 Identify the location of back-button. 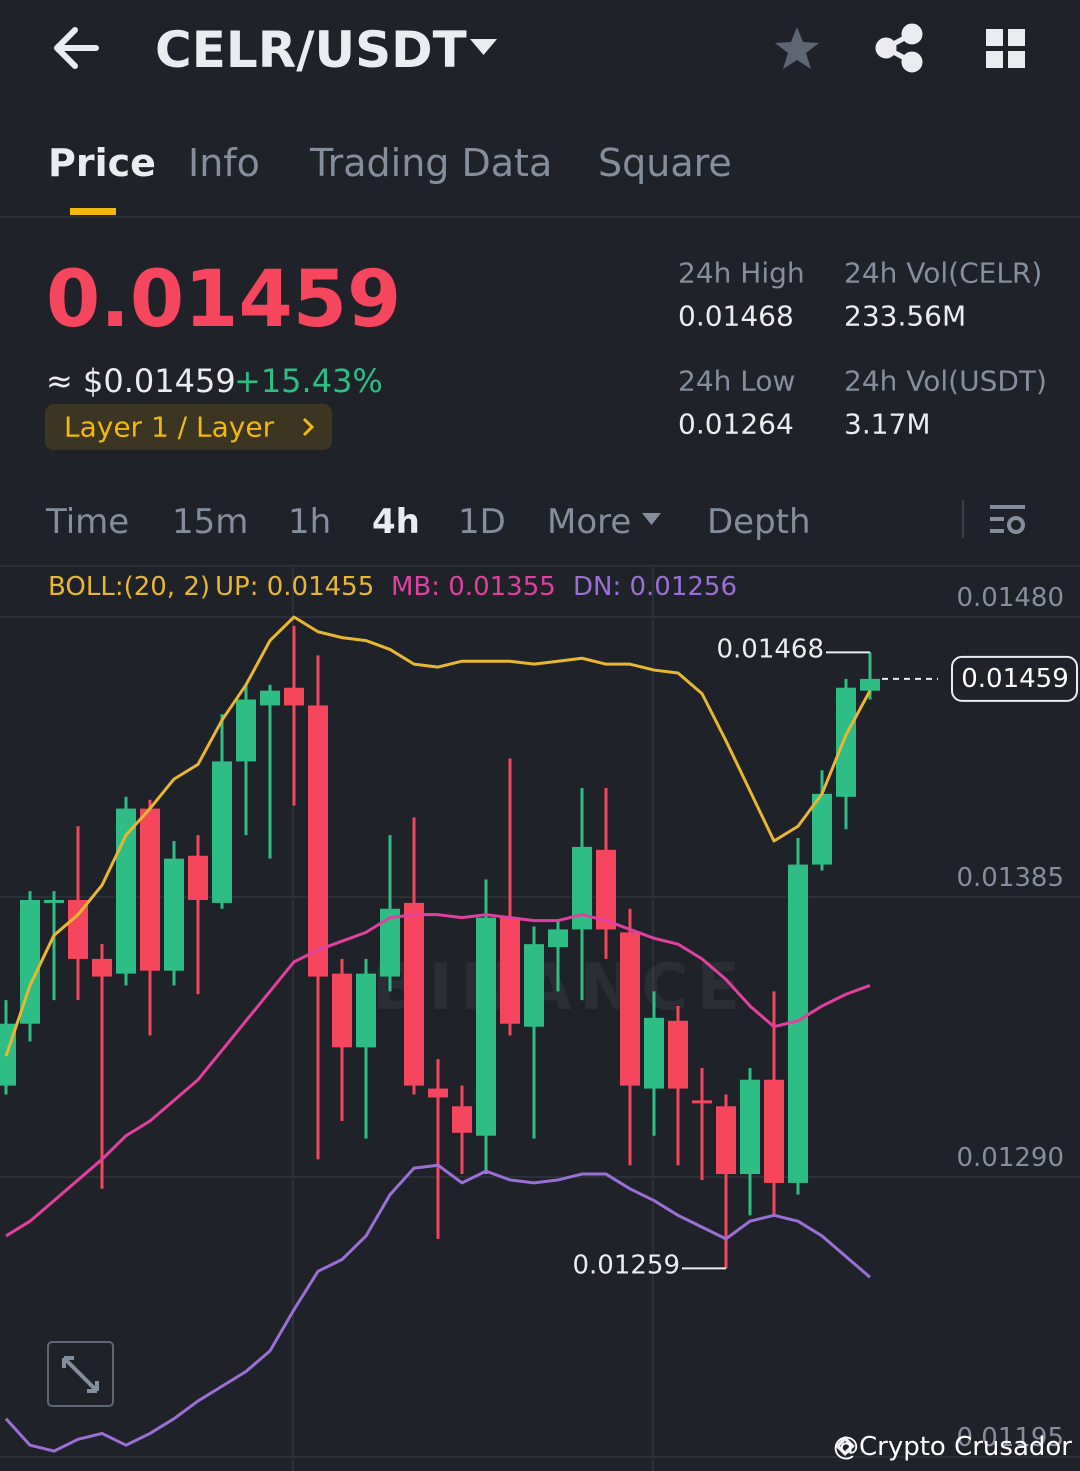
(76, 48).